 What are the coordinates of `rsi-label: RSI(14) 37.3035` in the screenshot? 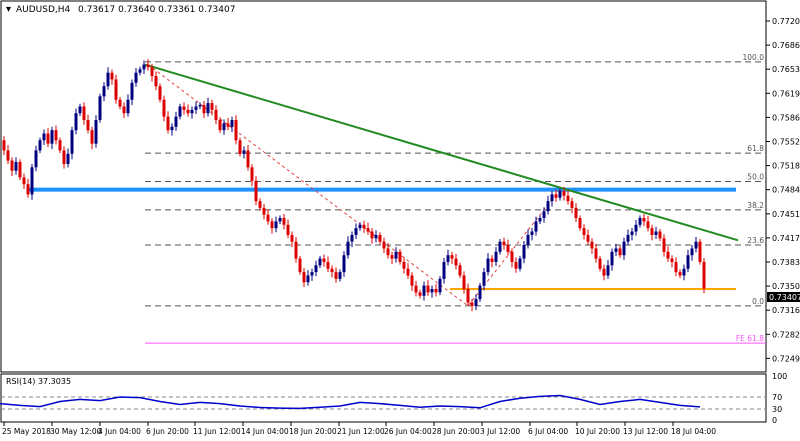 It's located at (38, 381).